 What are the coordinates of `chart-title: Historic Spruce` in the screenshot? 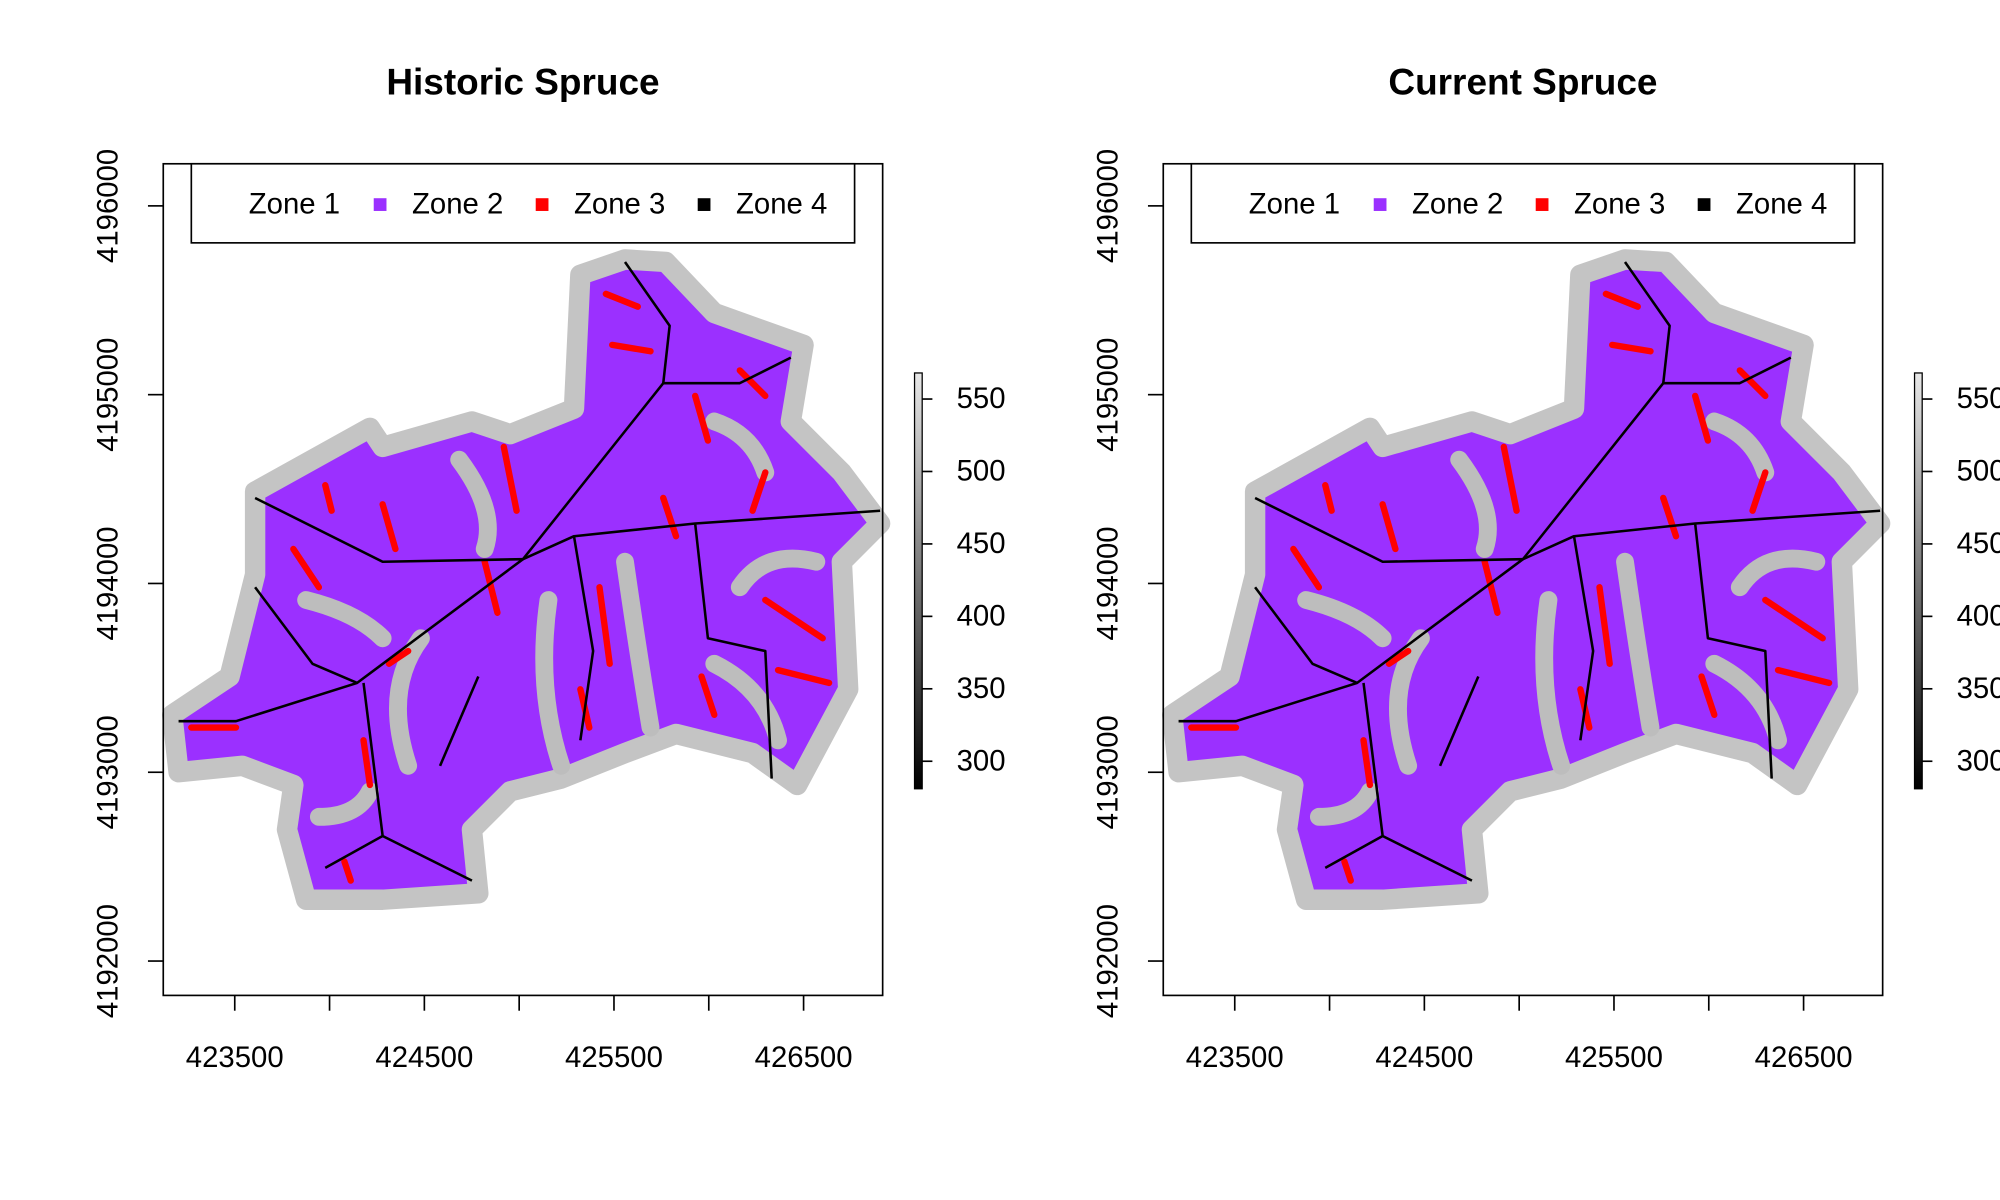 It's located at (522, 81).